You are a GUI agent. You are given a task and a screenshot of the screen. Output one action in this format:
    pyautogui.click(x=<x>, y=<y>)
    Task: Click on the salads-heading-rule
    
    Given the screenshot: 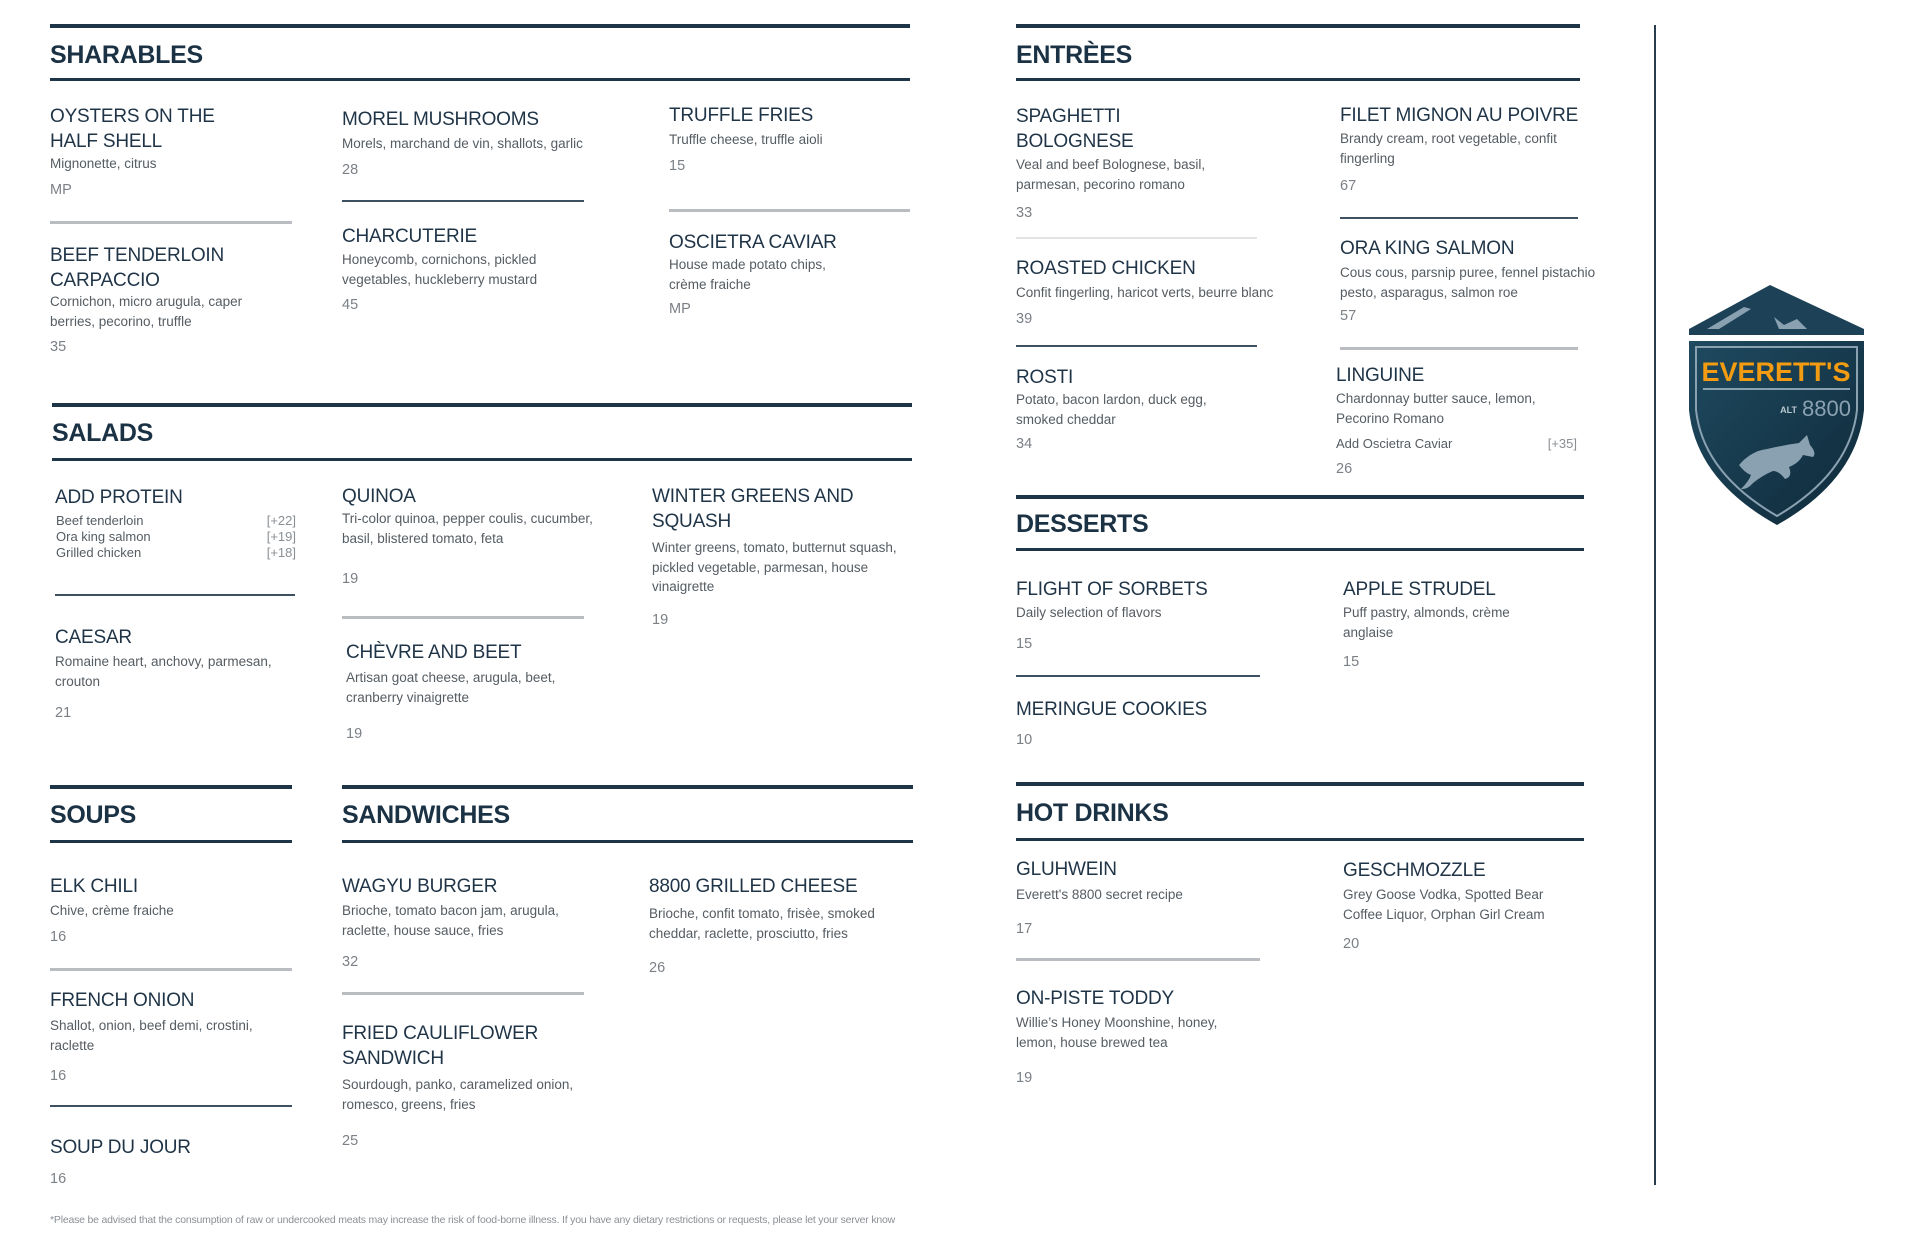 What is the action you would take?
    pyautogui.click(x=482, y=459)
    